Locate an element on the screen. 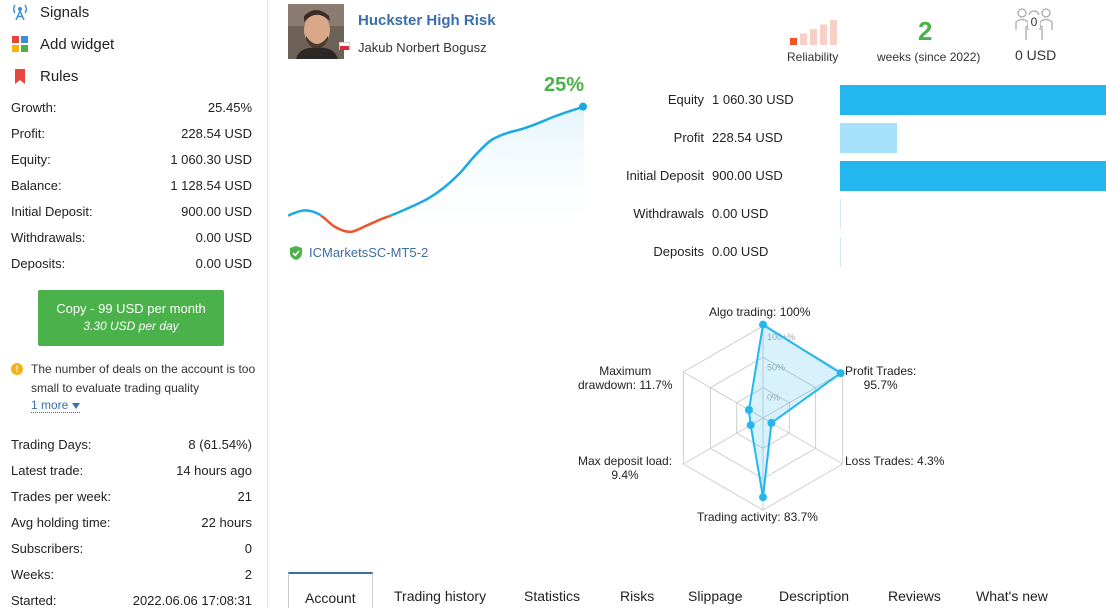 This screenshot has width=1106, height=608. caret-down-icon is located at coordinates (75, 406).